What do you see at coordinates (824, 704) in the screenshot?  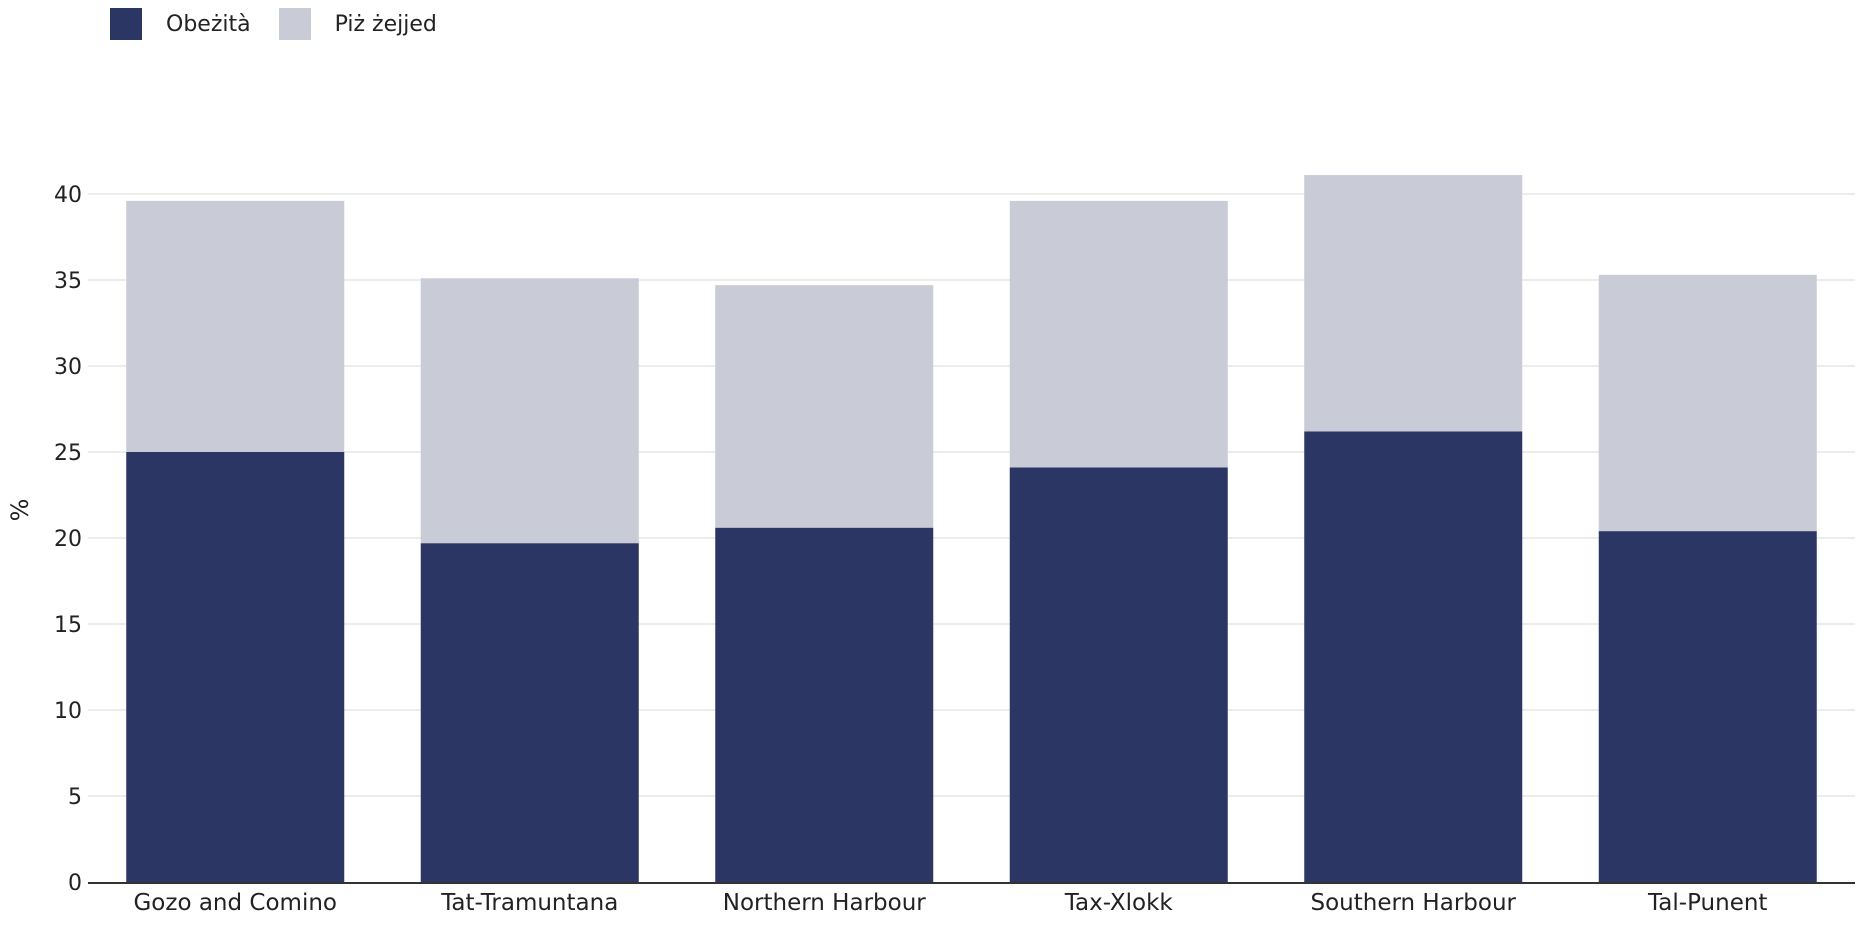 I see `bar-obezita-northern-harbour` at bounding box center [824, 704].